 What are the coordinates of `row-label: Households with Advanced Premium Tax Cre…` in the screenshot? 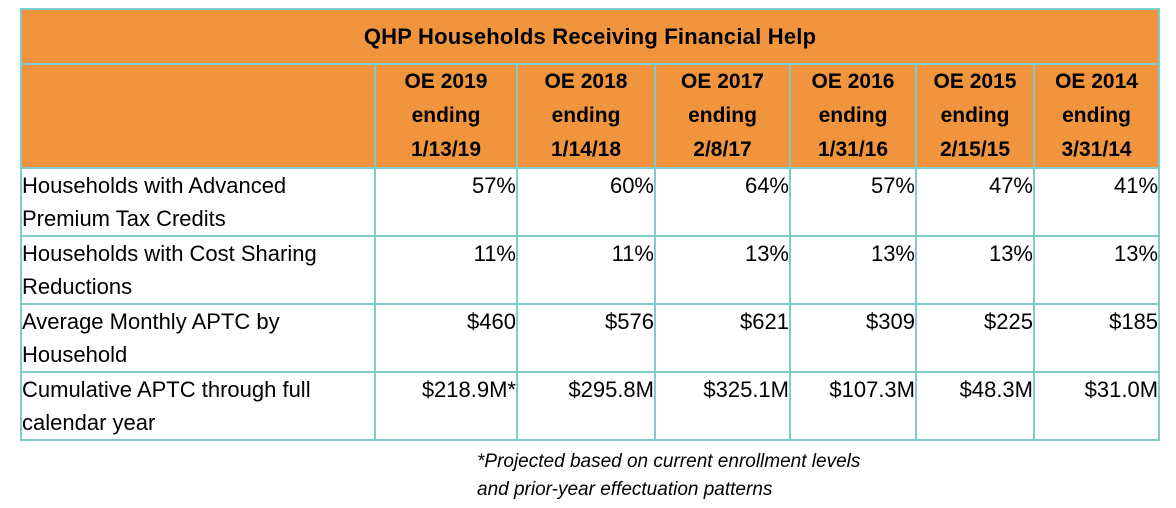 It's located at (198, 202).